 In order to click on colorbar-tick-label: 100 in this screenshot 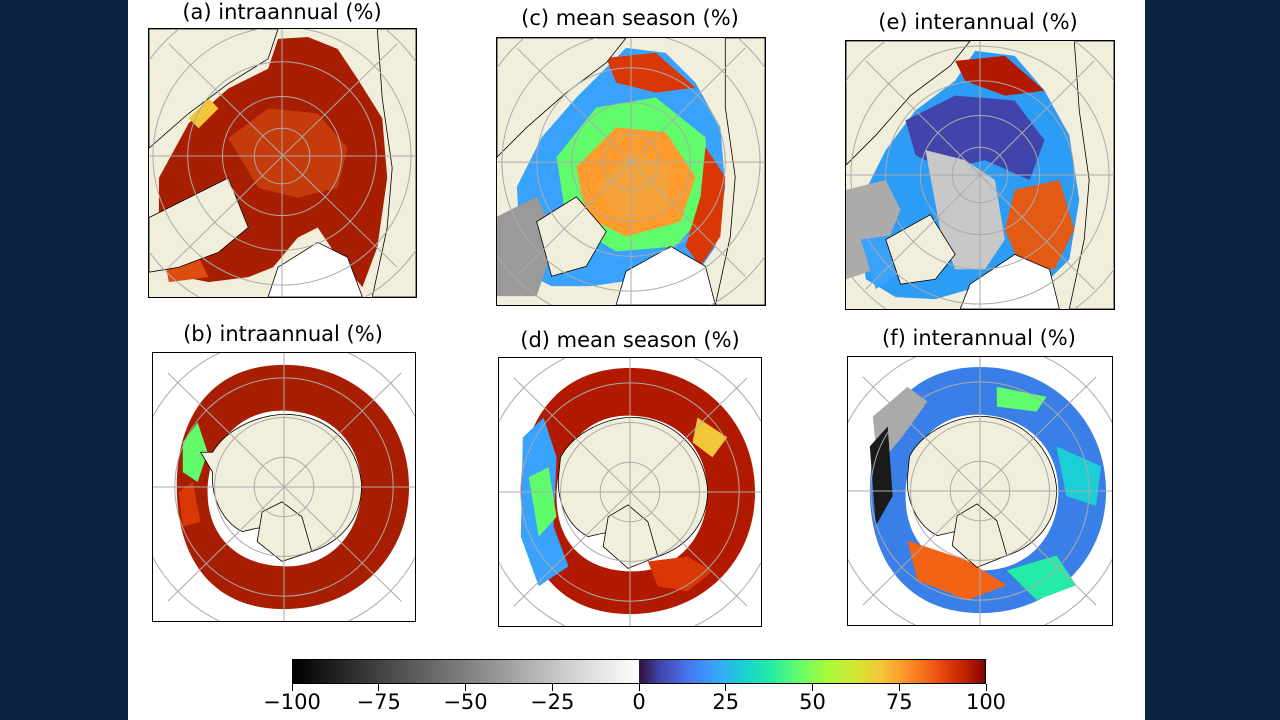, I will do `click(986, 702)`.